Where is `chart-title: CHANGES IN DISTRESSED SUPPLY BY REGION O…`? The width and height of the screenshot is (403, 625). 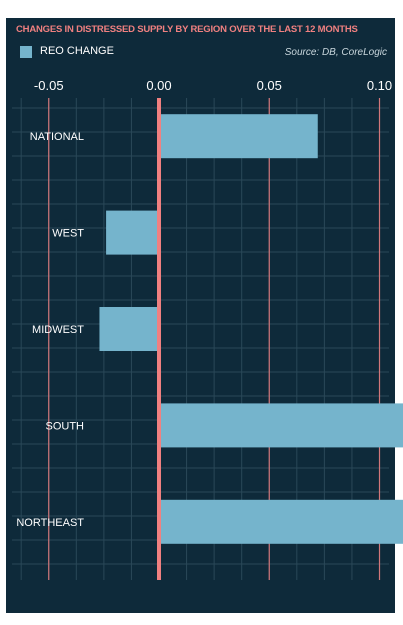
chart-title: CHANGES IN DISTRESSED SUPPLY BY REGION O… is located at coordinates (187, 29).